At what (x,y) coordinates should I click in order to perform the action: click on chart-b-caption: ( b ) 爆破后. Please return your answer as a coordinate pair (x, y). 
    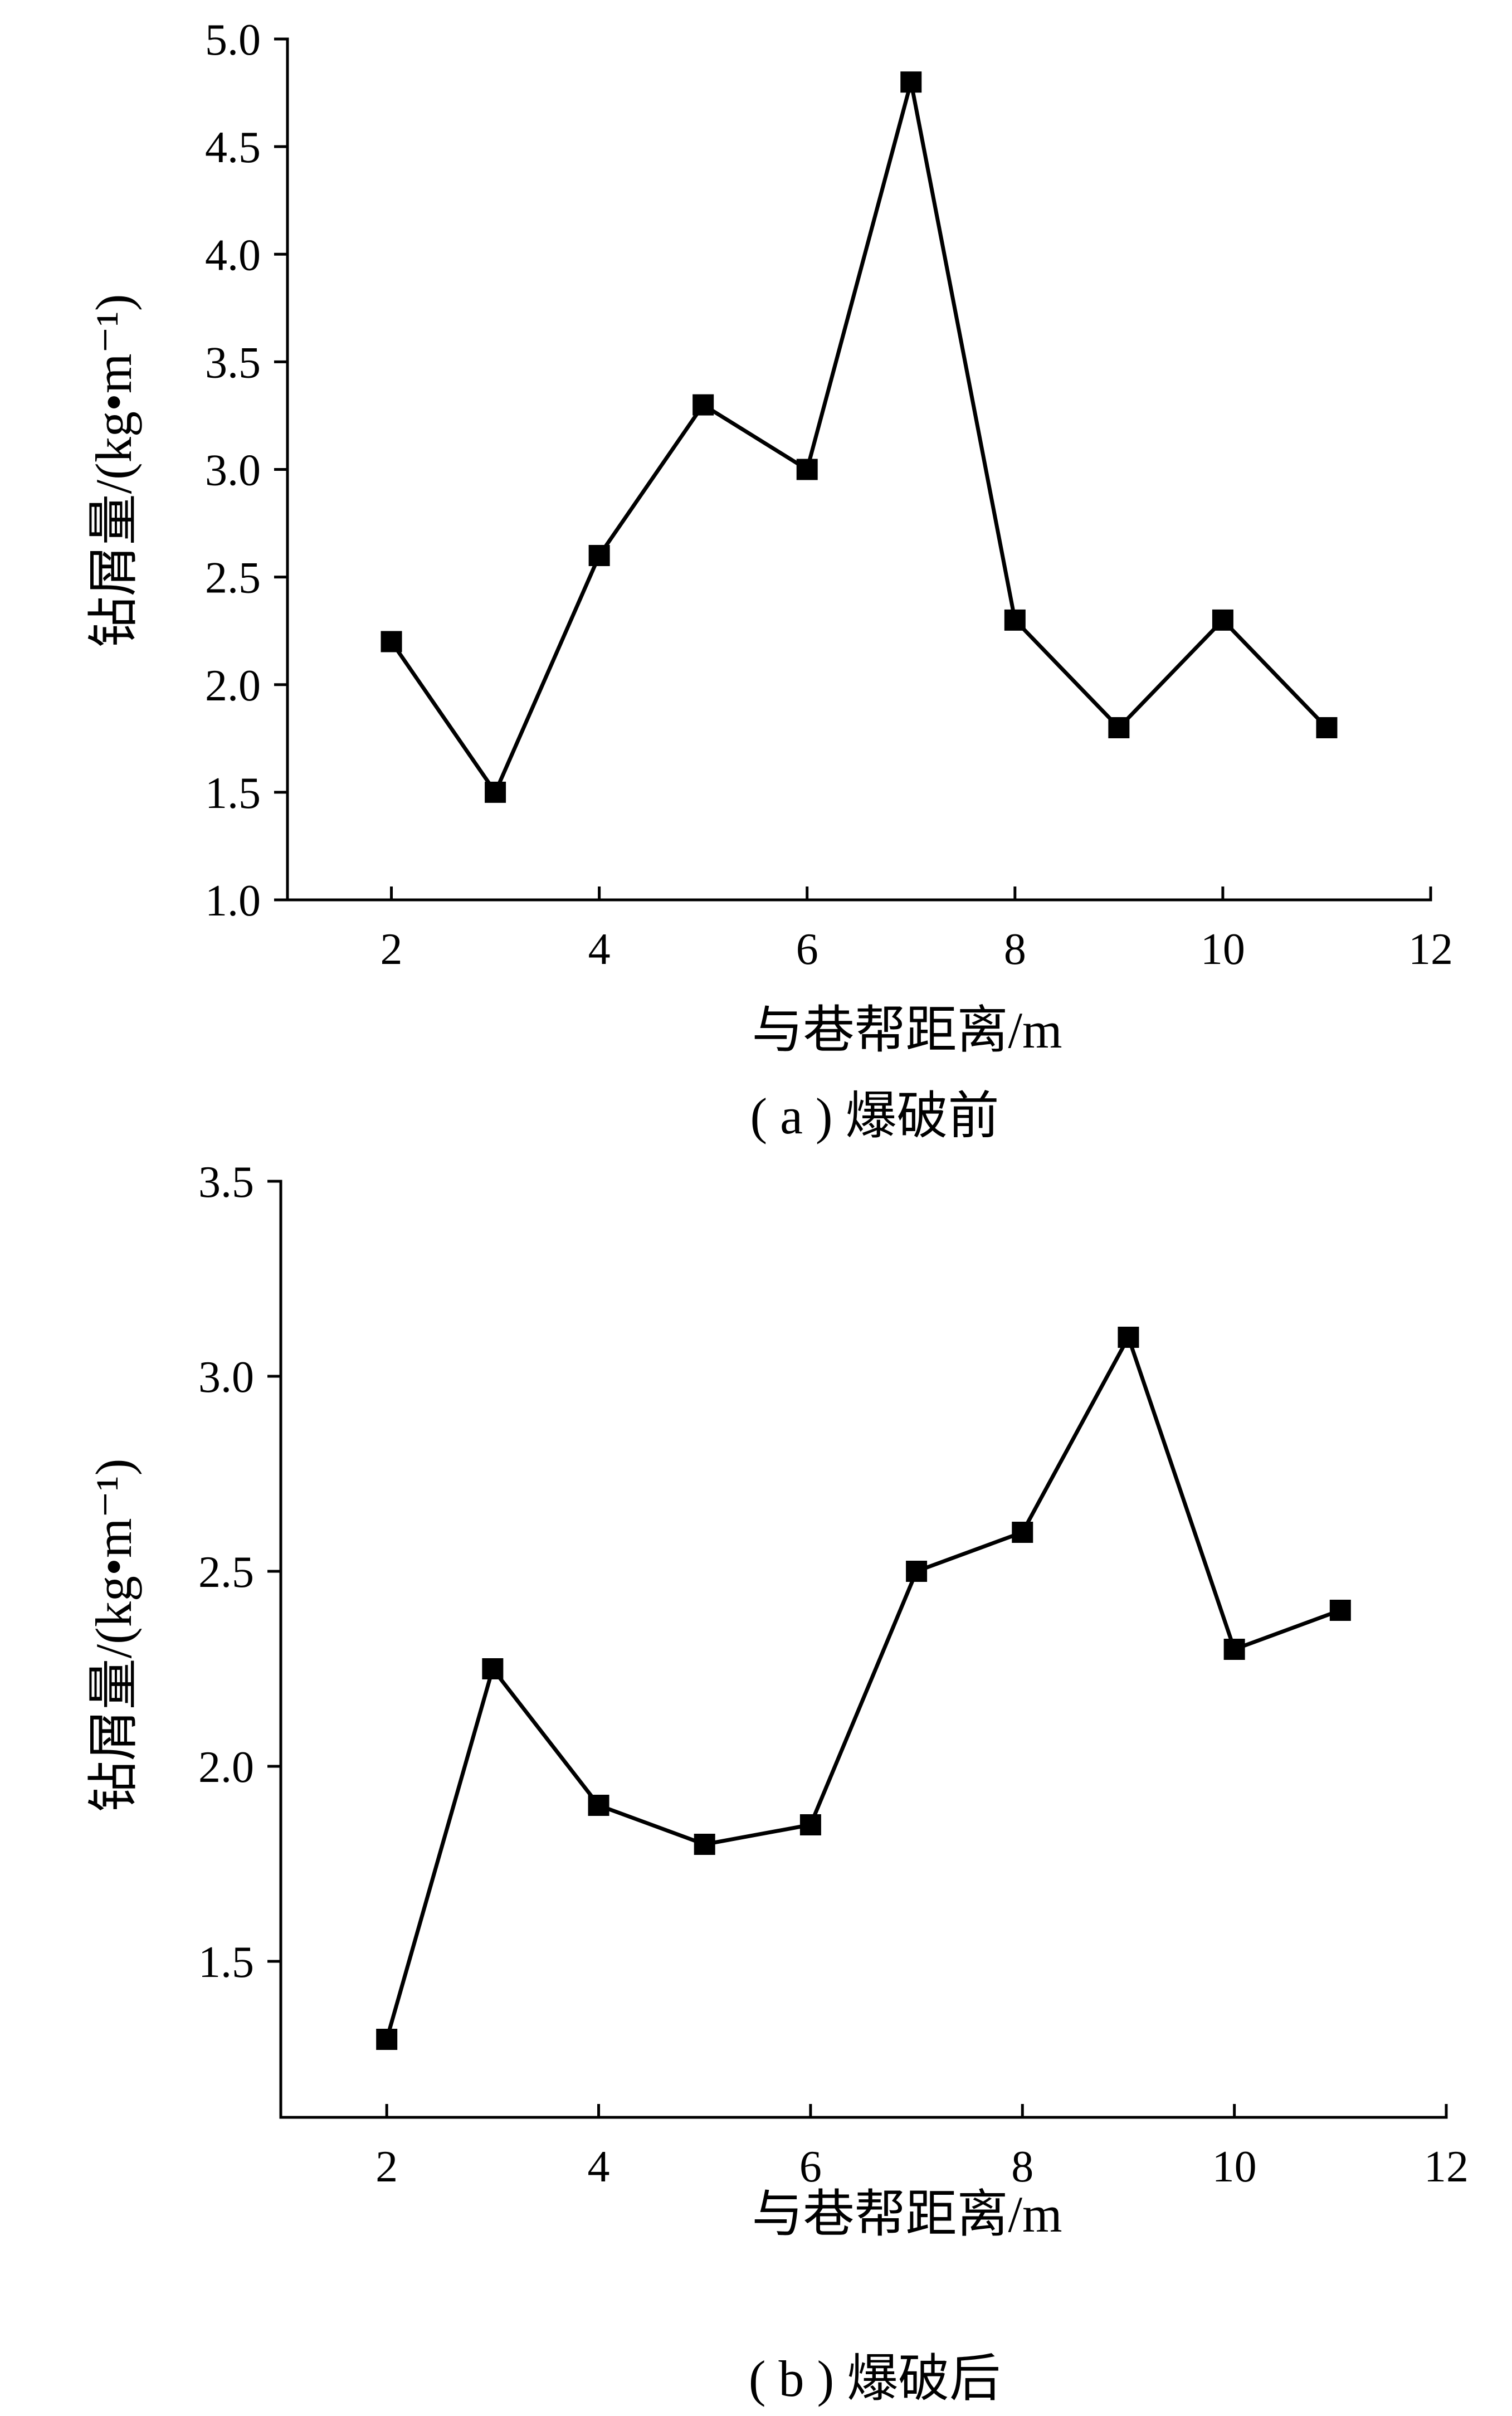
    Looking at the image, I should click on (875, 2379).